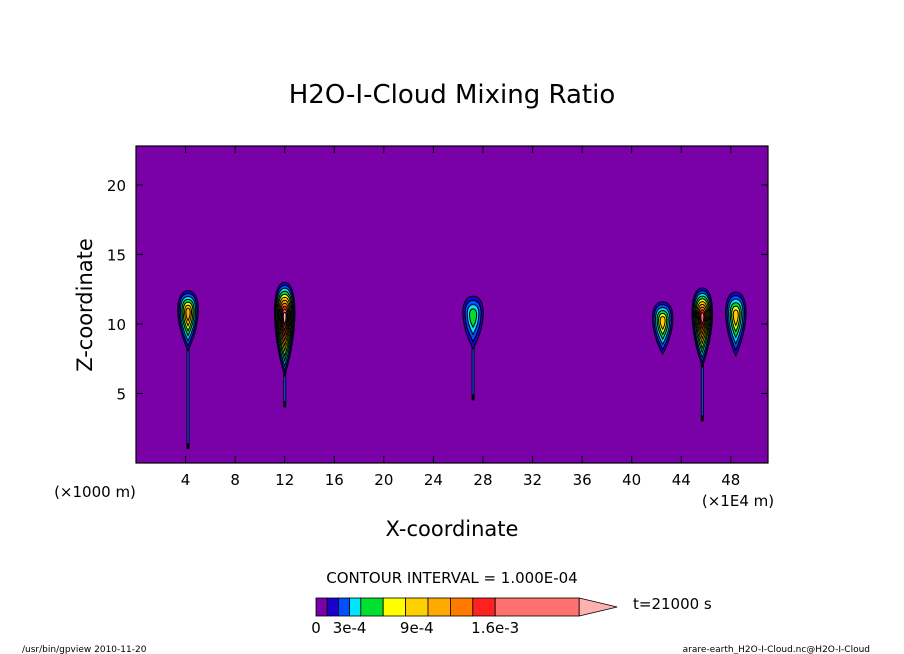 The image size is (904, 654). I want to click on colorbar: 0 3e-4 9e-4 1.6e-3, so click(464, 617).